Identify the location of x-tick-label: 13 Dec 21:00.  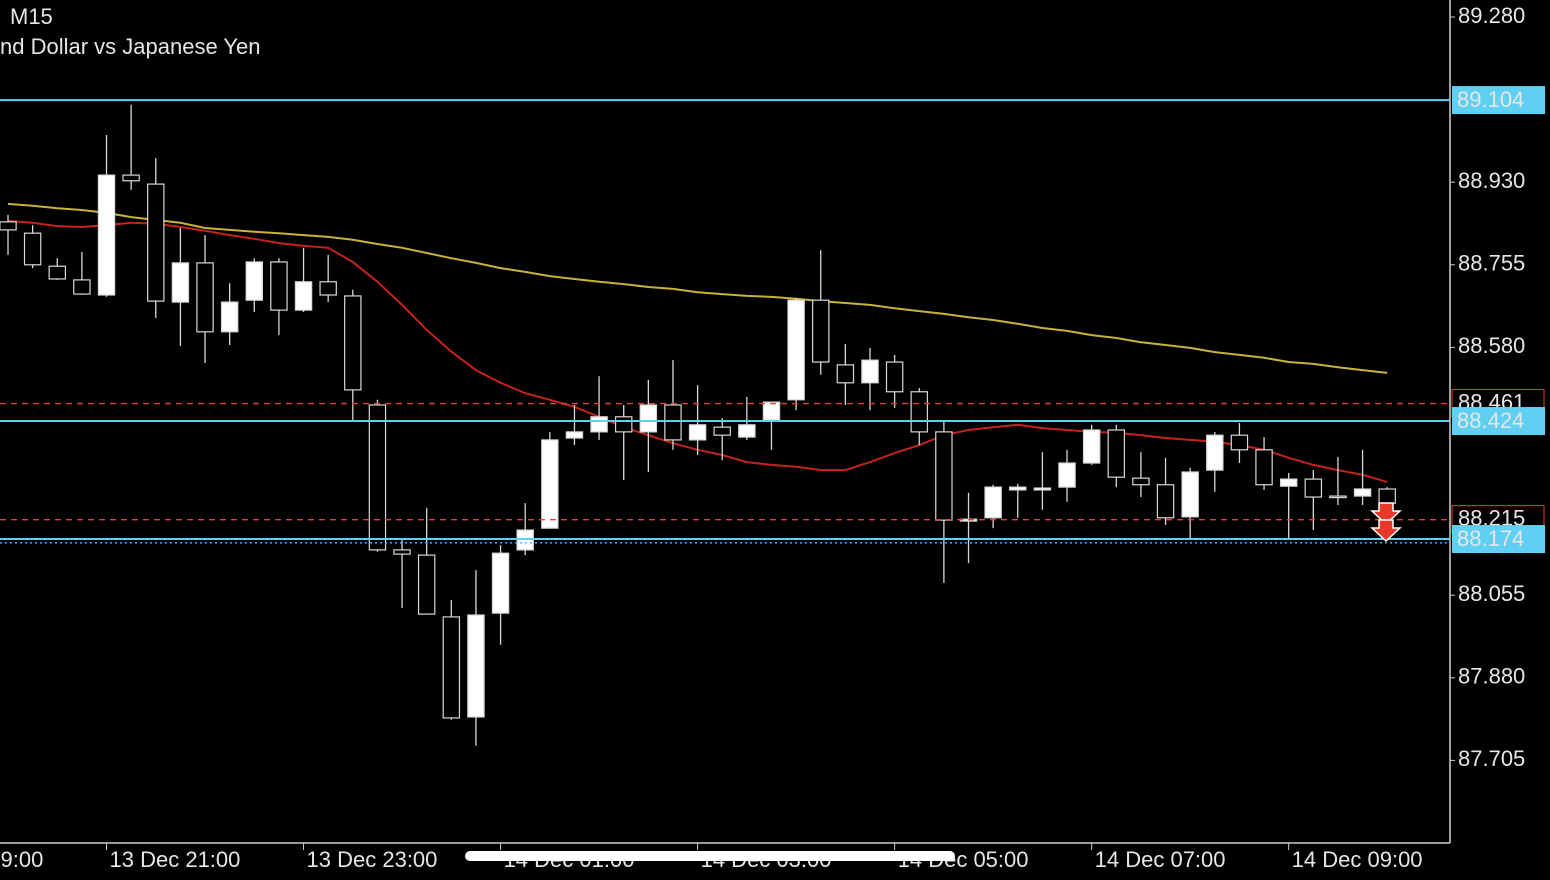
(175, 859).